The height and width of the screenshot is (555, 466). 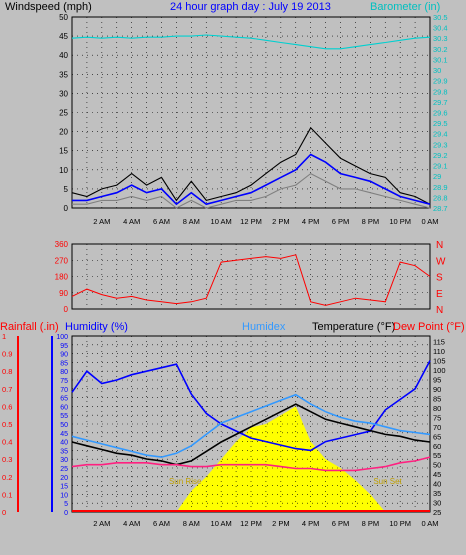 What do you see at coordinates (7, 494) in the screenshot?
I see `rain-y-tick-label: 0.1` at bounding box center [7, 494].